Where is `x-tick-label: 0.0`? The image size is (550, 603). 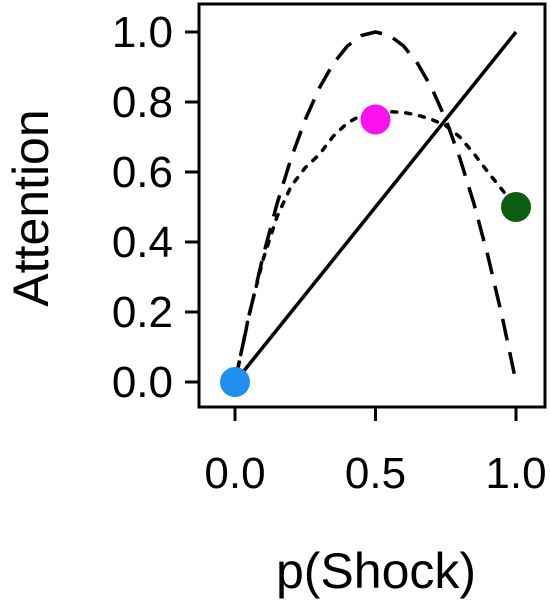
x-tick-label: 0.0 is located at coordinates (234, 473).